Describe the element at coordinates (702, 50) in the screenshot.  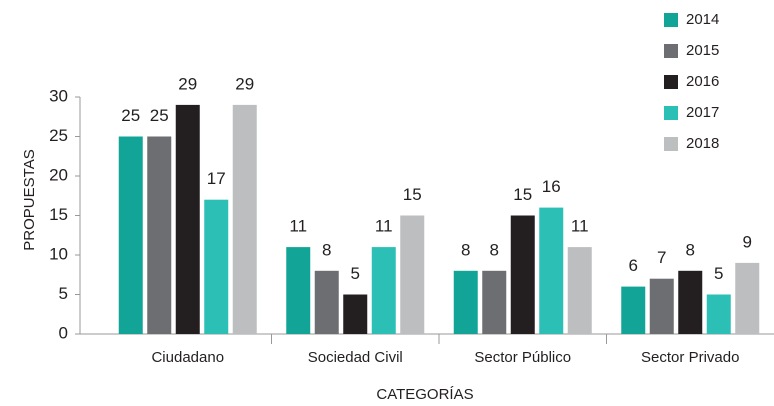
I see `legend-label: 2015` at that location.